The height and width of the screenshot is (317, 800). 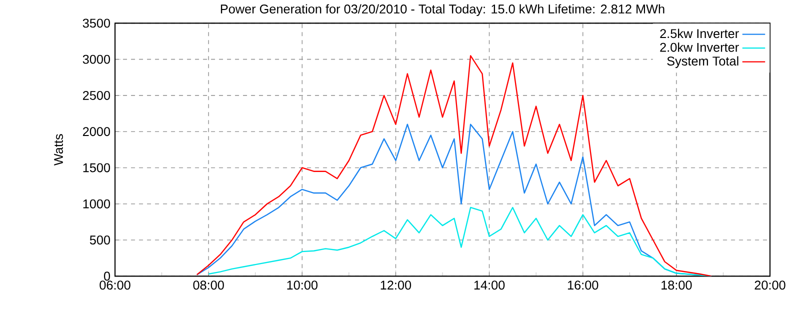 I want to click on legend-label: 2.5kw Inverter, so click(x=699, y=33).